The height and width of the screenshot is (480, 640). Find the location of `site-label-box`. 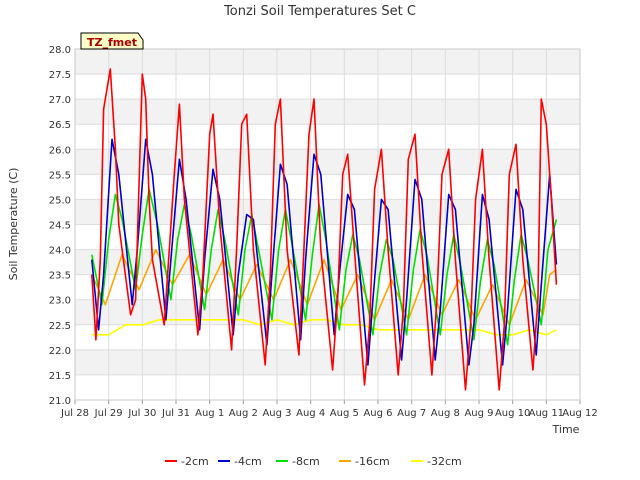

site-label-box is located at coordinates (112, 41).